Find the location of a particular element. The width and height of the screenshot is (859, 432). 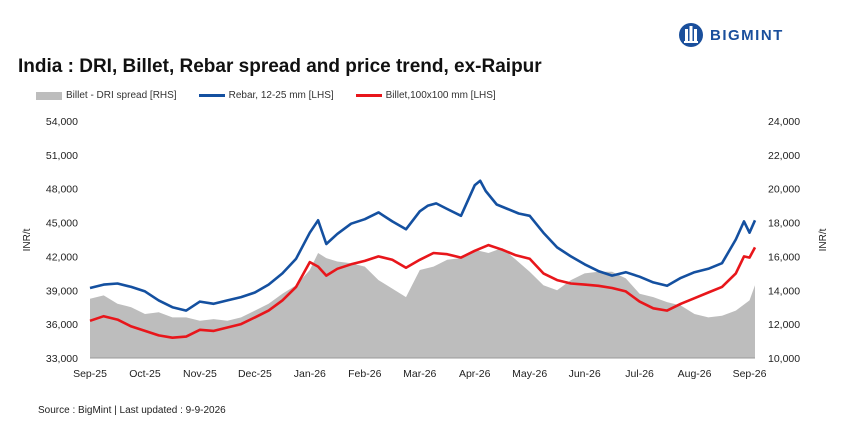

y-left-tick-label: 39,000 is located at coordinates (62, 291).